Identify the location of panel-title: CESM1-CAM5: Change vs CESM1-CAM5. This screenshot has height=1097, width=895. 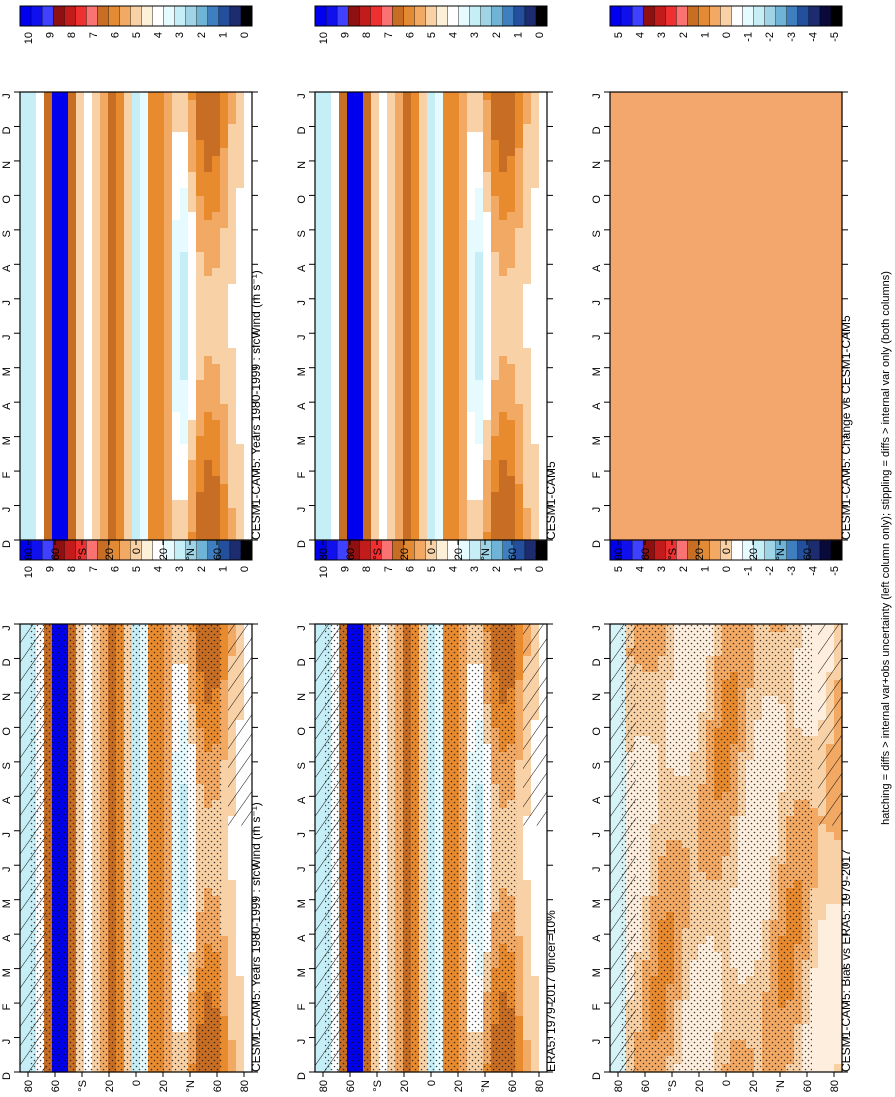
(846, 427).